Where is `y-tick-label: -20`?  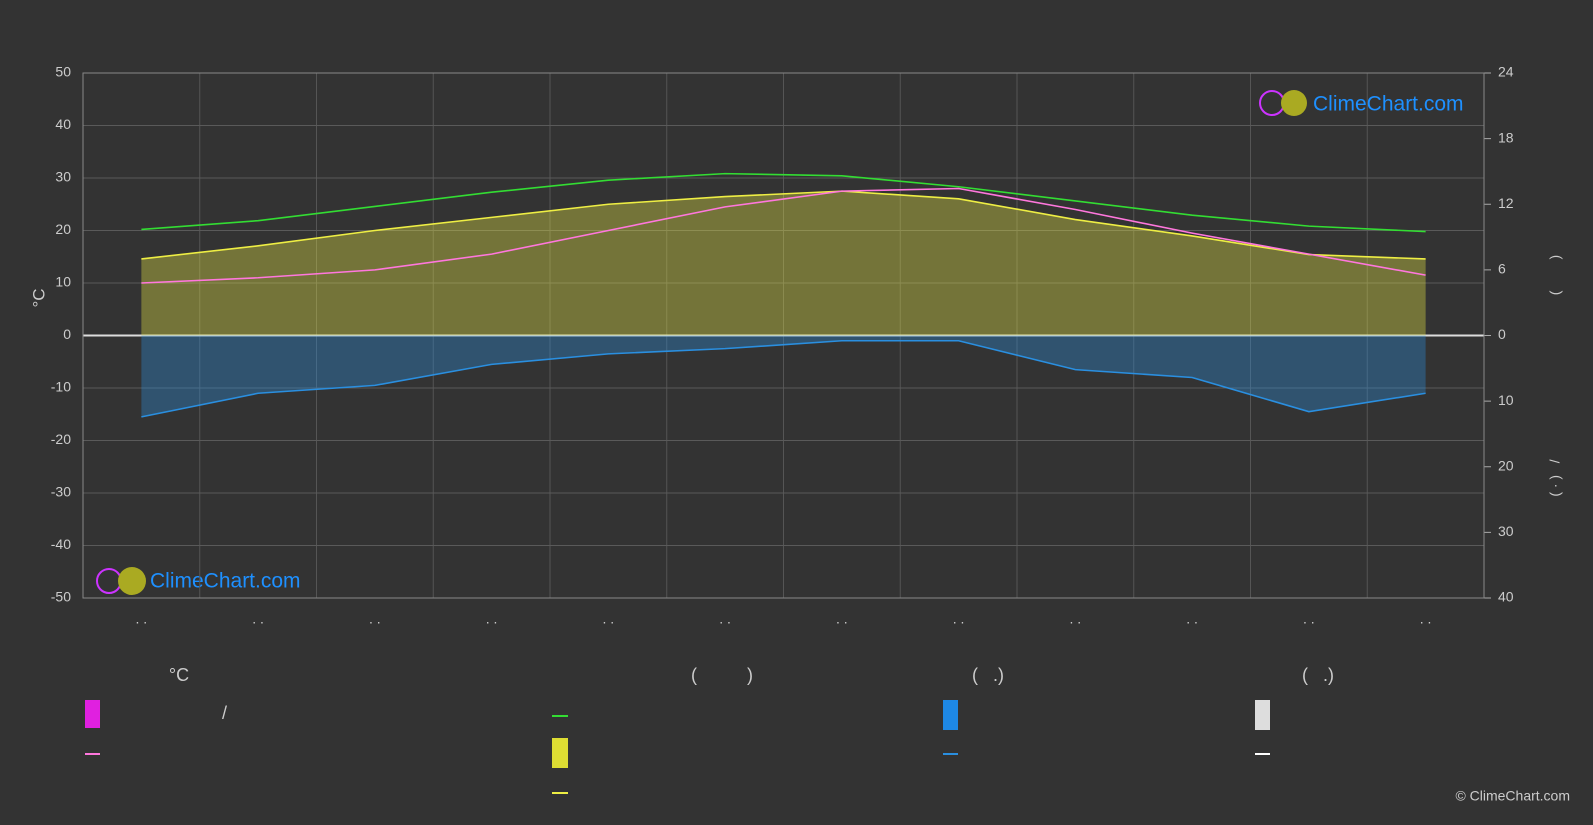 y-tick-label: -20 is located at coordinates (61, 439).